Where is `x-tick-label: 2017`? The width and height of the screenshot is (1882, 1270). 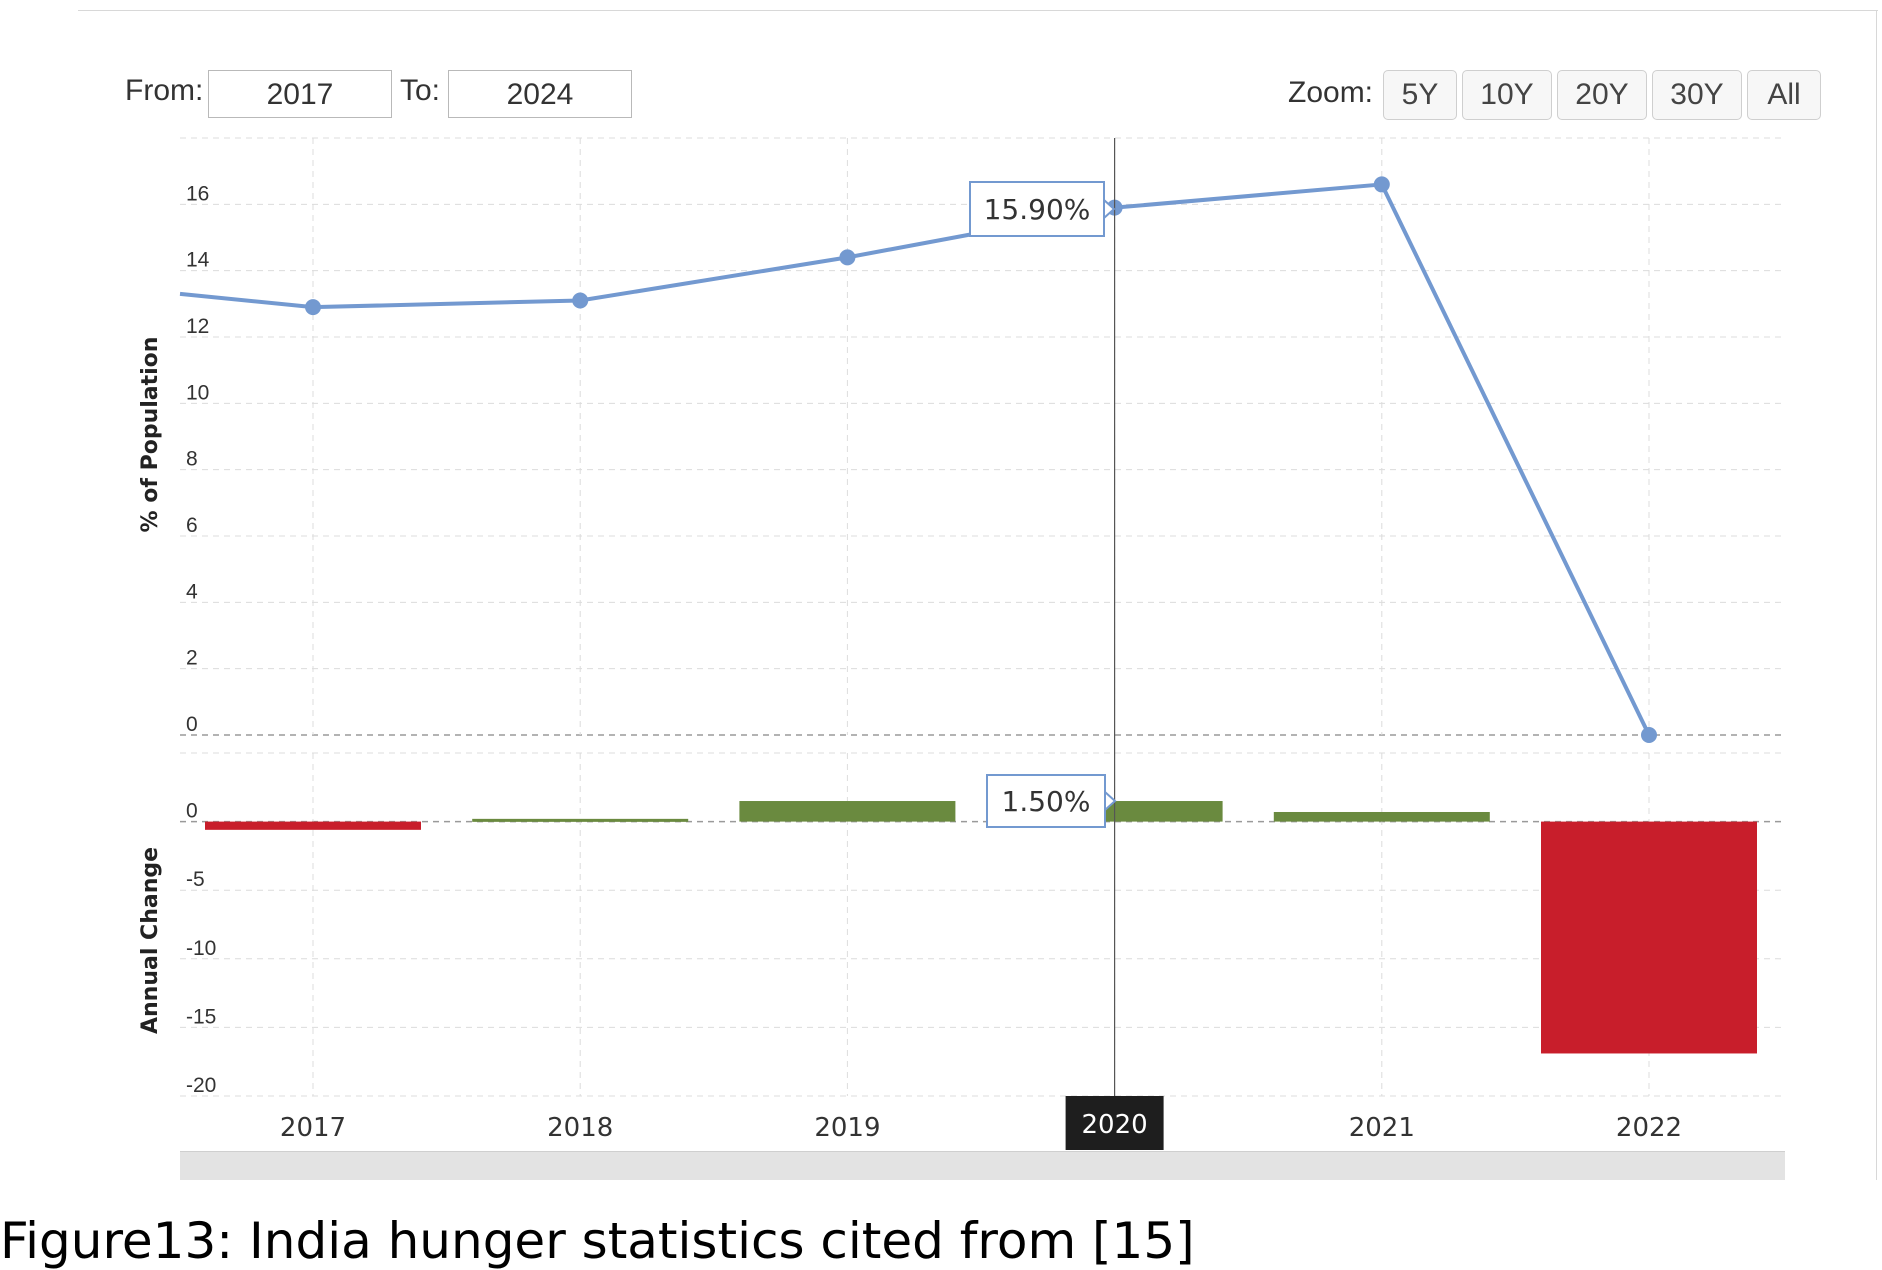
x-tick-label: 2017 is located at coordinates (313, 1128).